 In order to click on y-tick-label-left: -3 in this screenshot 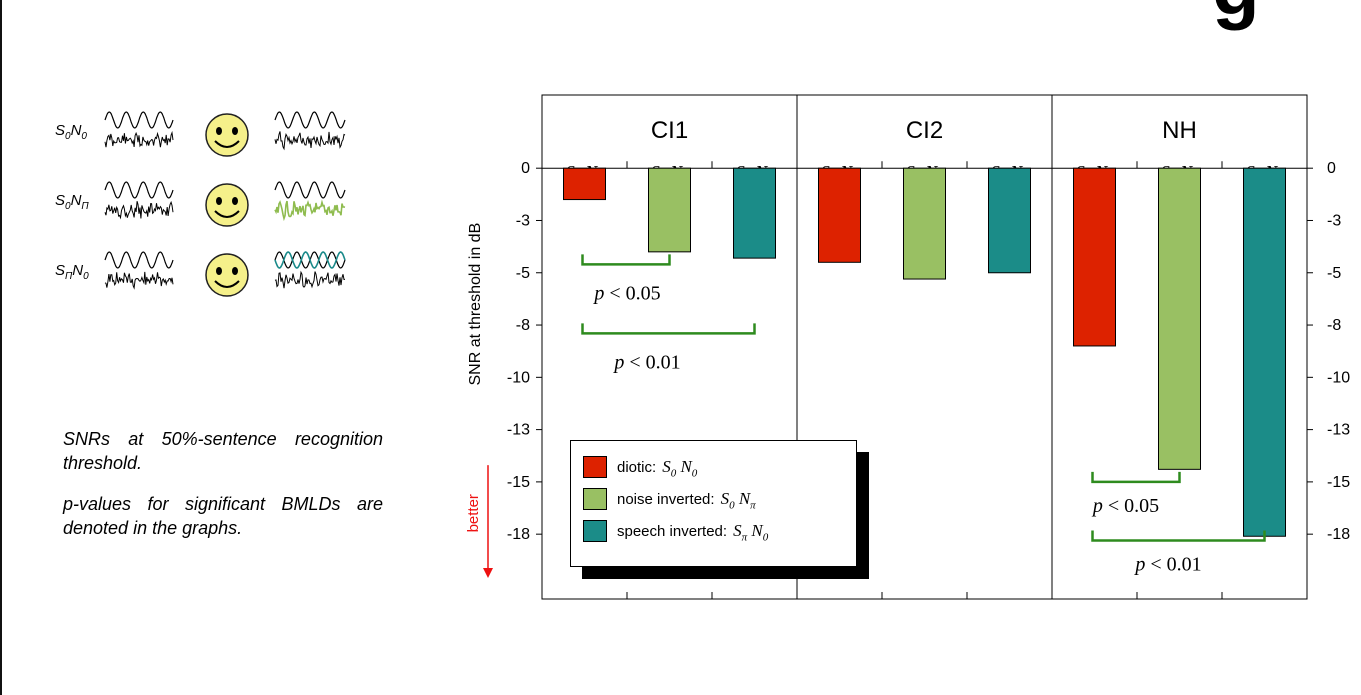, I will do `click(523, 220)`.